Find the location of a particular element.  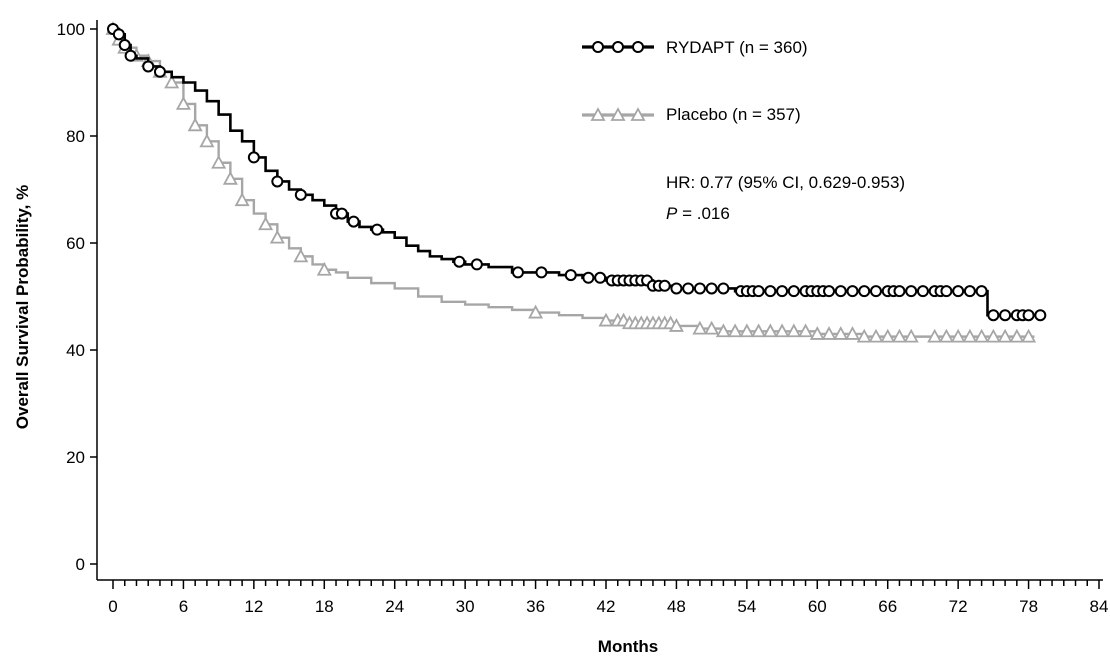

hazard-ratio-annotation: HR: 0.77 (95% CI, 0.629-0.953) is located at coordinates (785, 182).